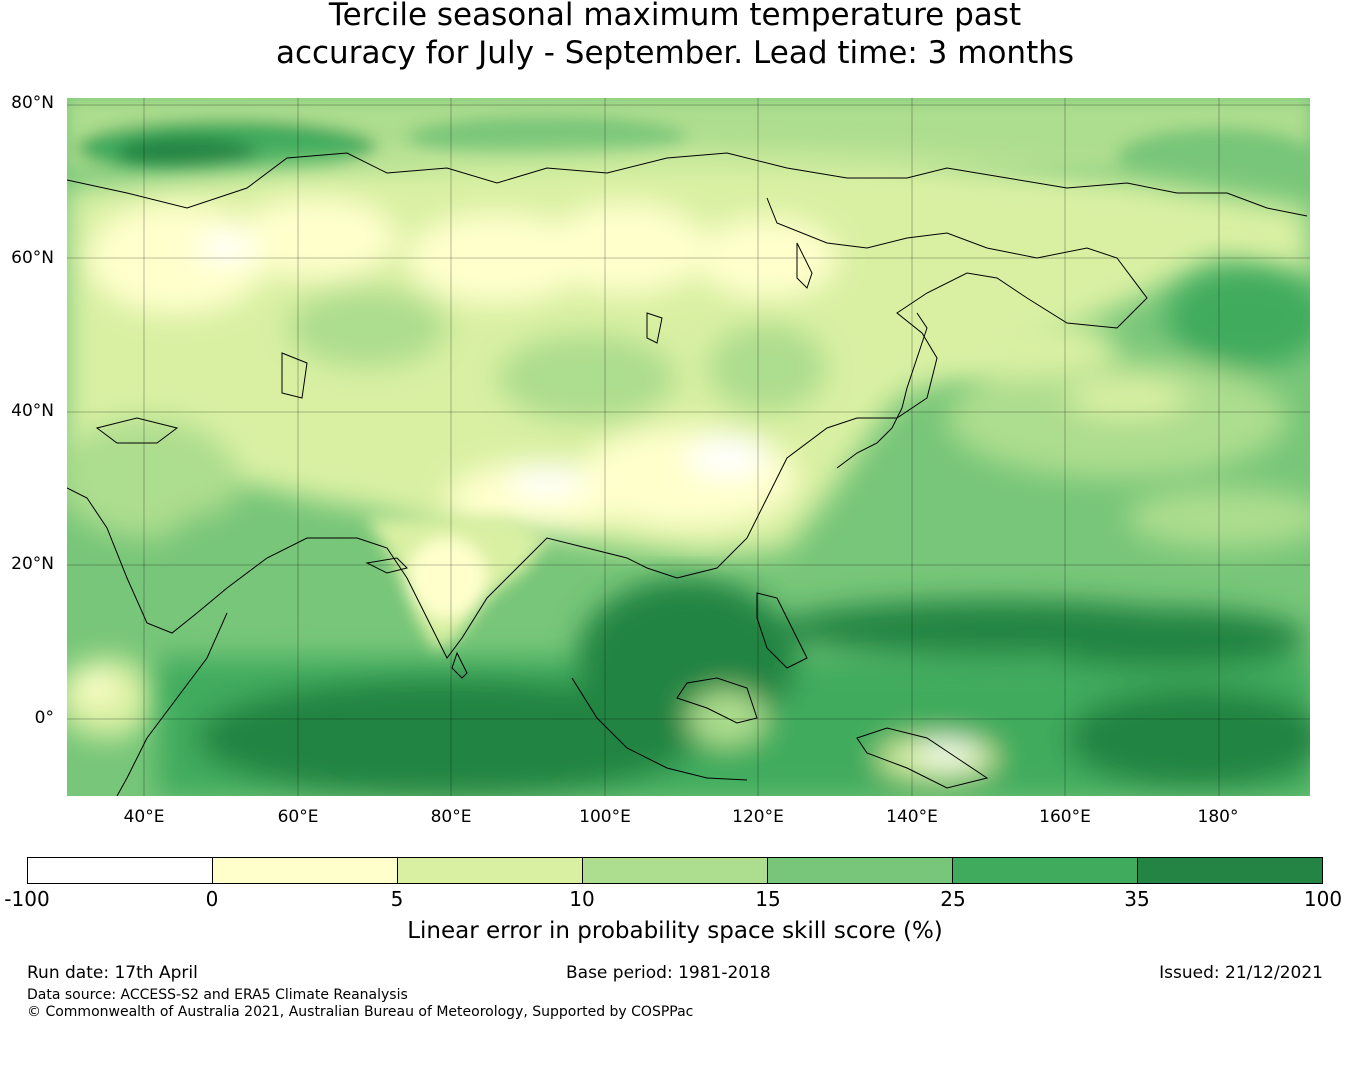 This screenshot has height=1065, width=1350. What do you see at coordinates (112, 973) in the screenshot?
I see `run-date: Run date: 17th April` at bounding box center [112, 973].